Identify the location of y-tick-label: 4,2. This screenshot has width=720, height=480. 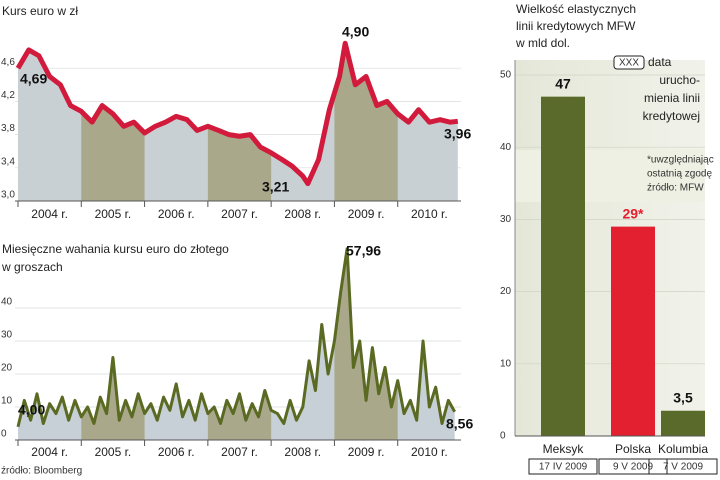
(8, 95).